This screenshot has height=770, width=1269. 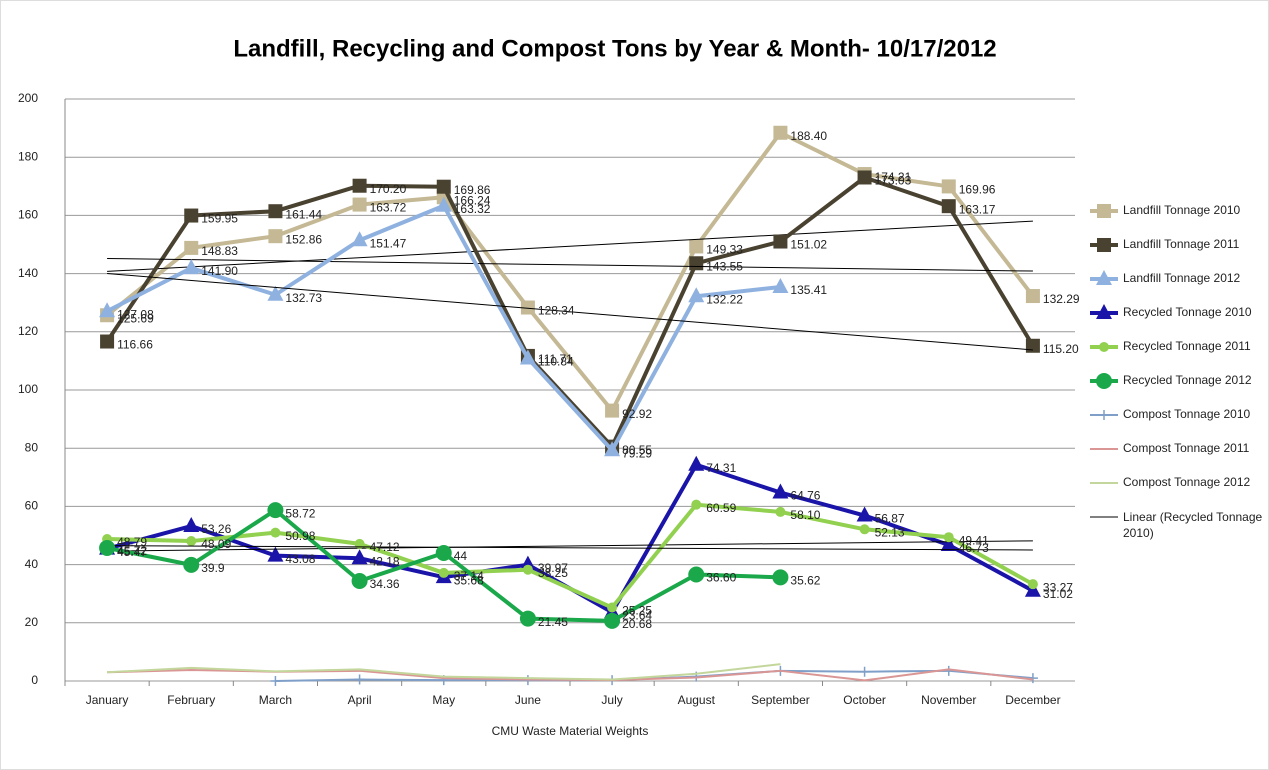 What do you see at coordinates (1187, 312) in the screenshot?
I see `legend-label: Recycled Tonnage 2010` at bounding box center [1187, 312].